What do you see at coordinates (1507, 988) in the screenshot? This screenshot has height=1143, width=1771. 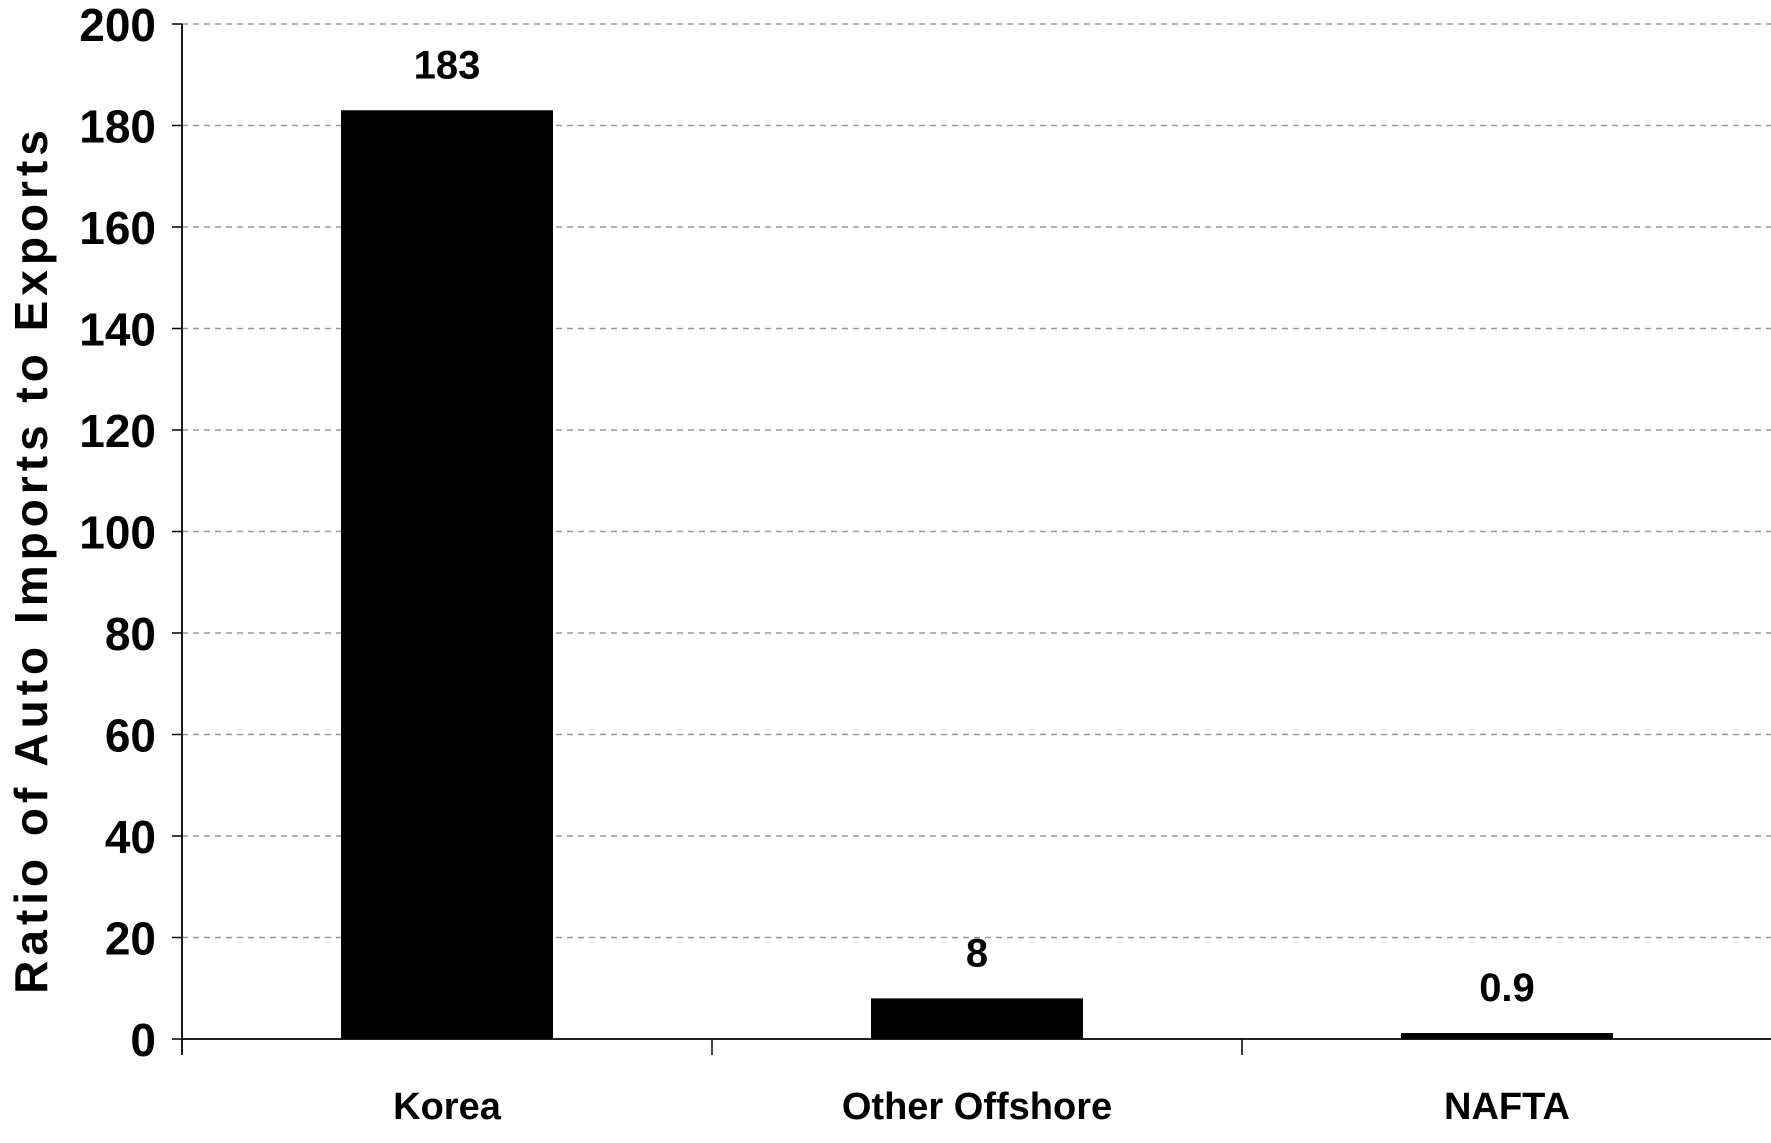 I see `data-label: 0.9` at bounding box center [1507, 988].